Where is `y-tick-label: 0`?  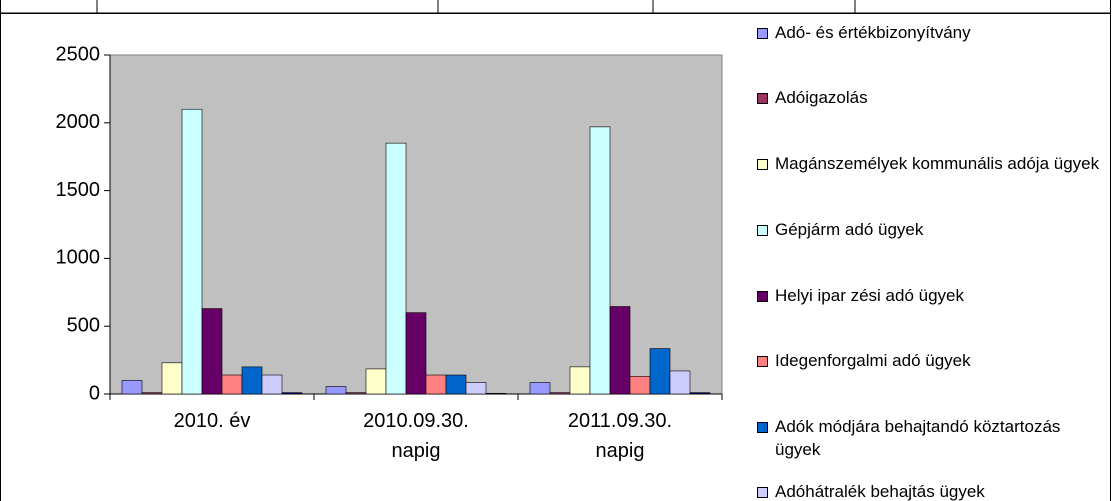 y-tick-label: 0 is located at coordinates (94, 393).